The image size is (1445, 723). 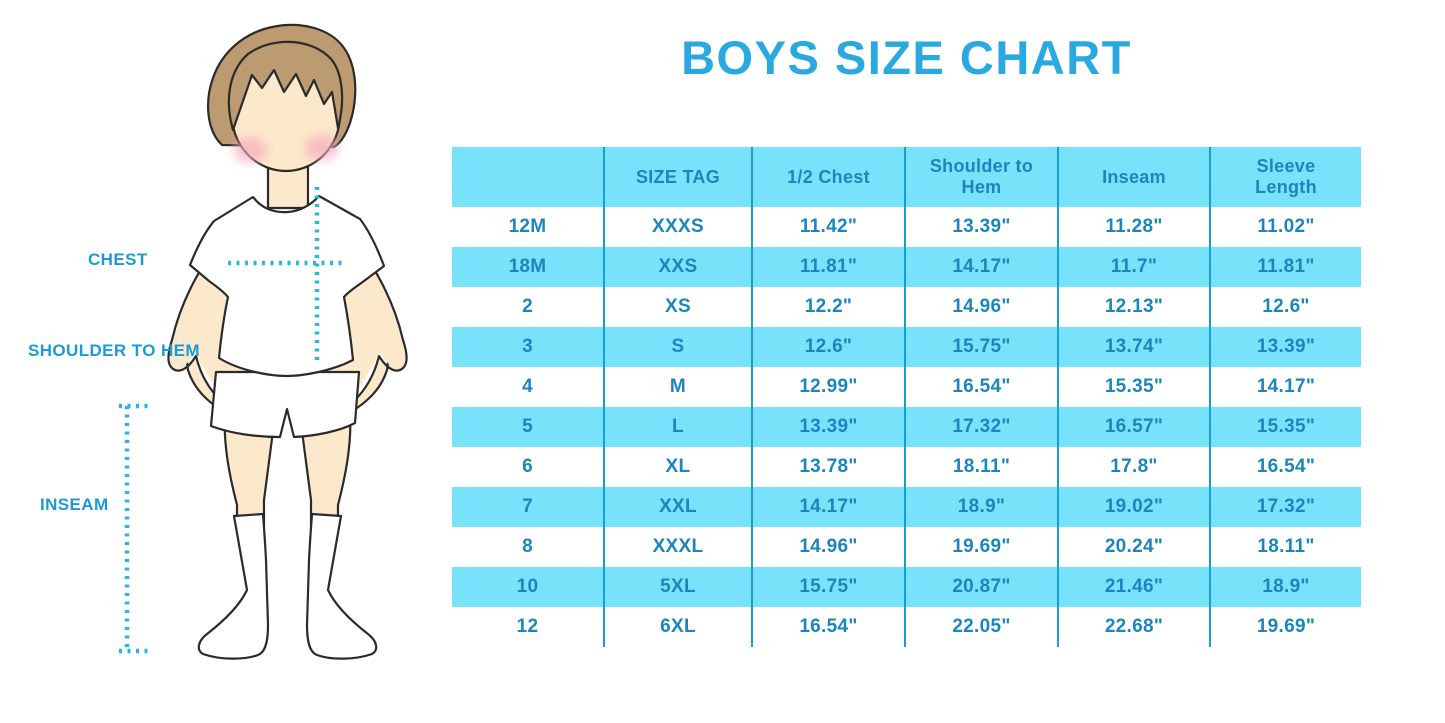 I want to click on inseam-label: INSEAM, so click(x=74, y=504).